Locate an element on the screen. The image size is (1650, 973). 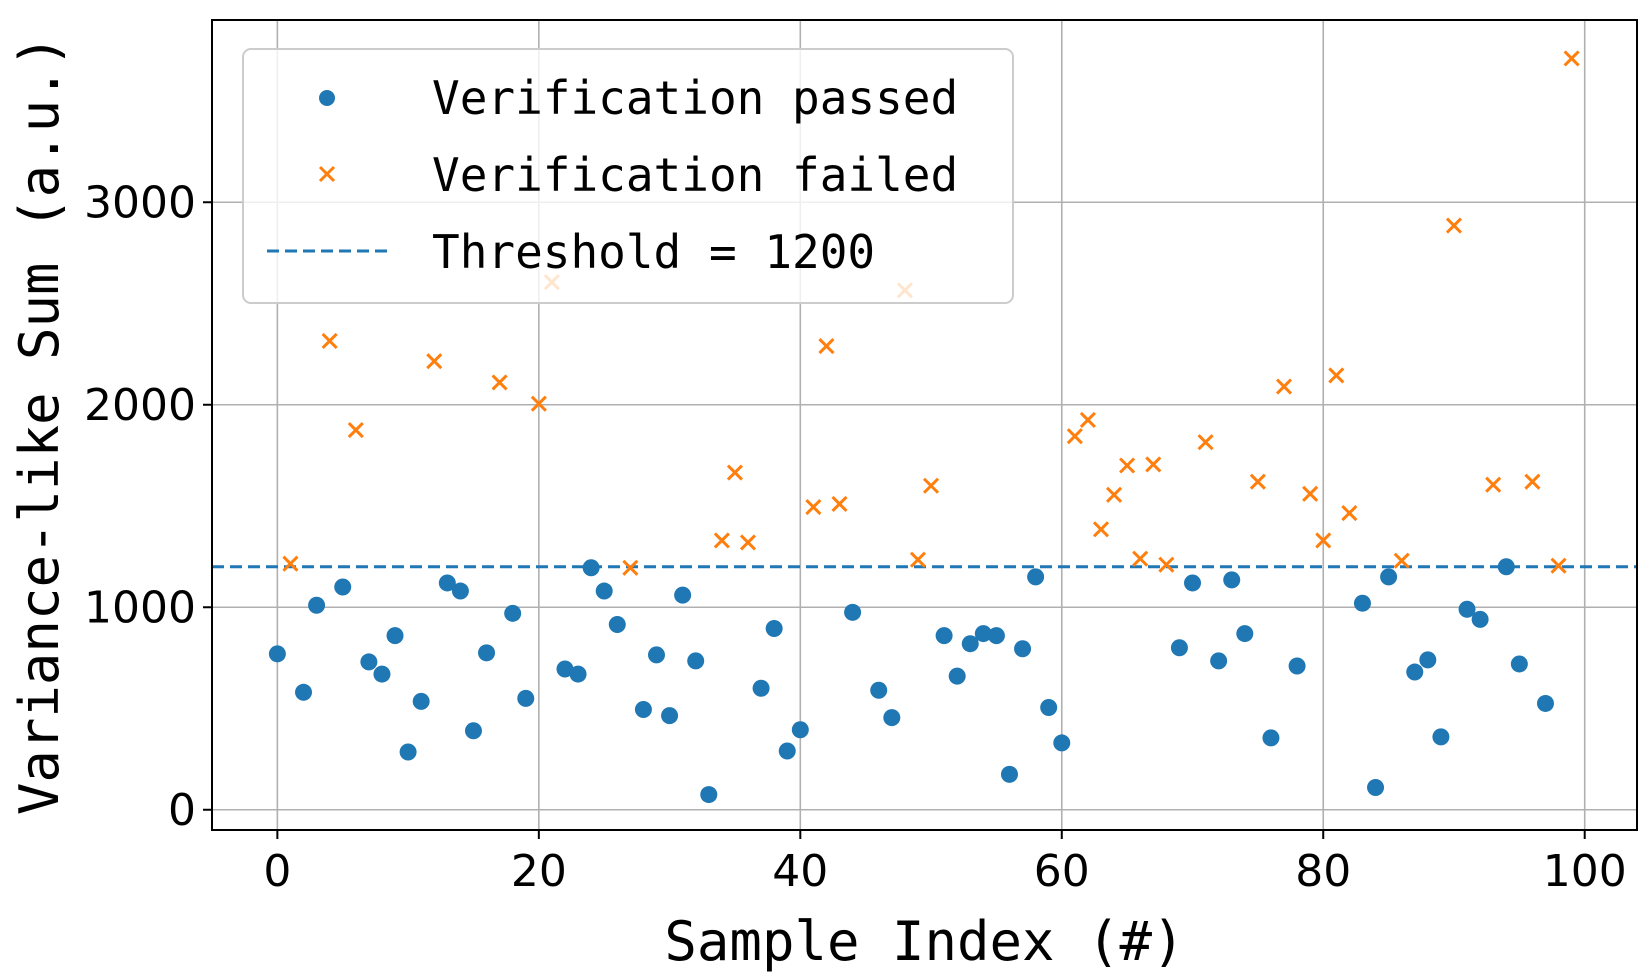
y-tick-label: 1000 is located at coordinates (140, 607).